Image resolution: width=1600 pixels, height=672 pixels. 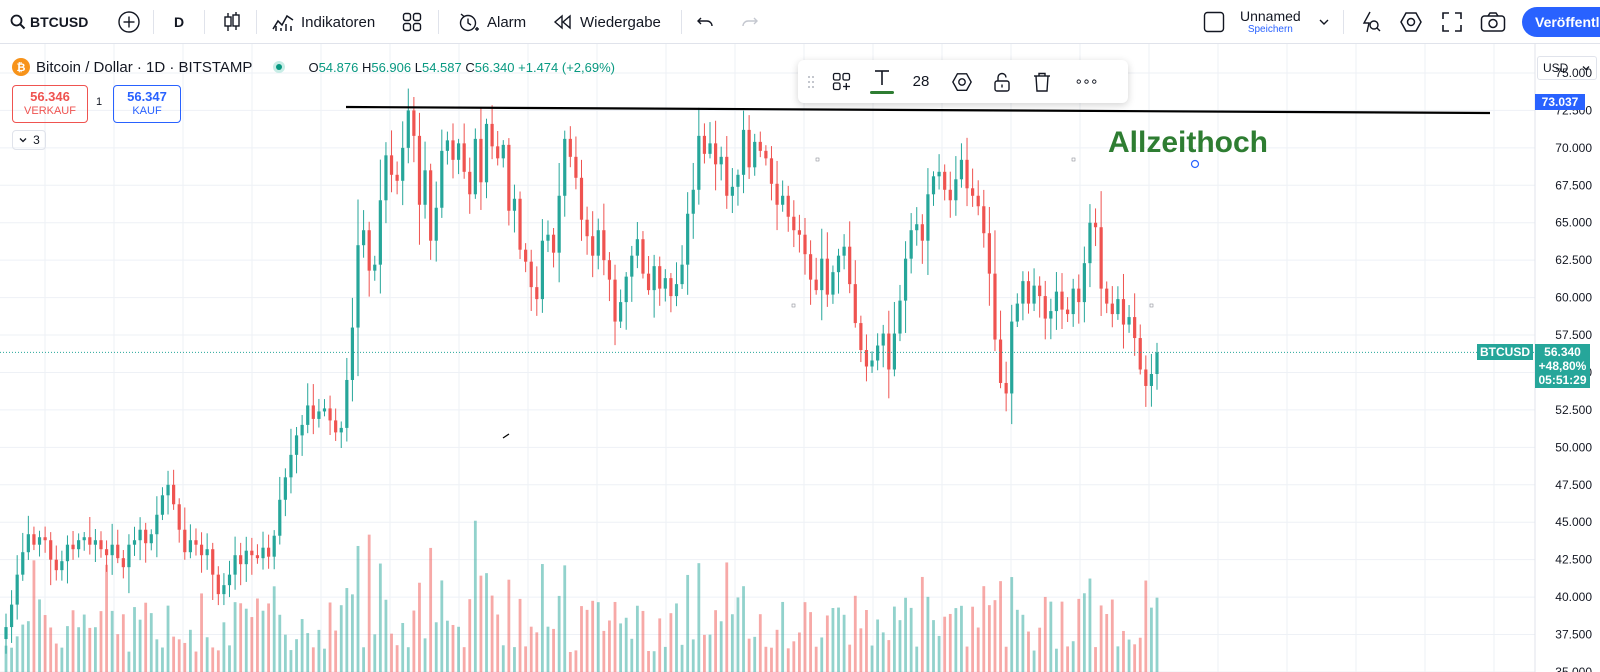 I want to click on price-tick-label: 35.000, so click(x=1573, y=668).